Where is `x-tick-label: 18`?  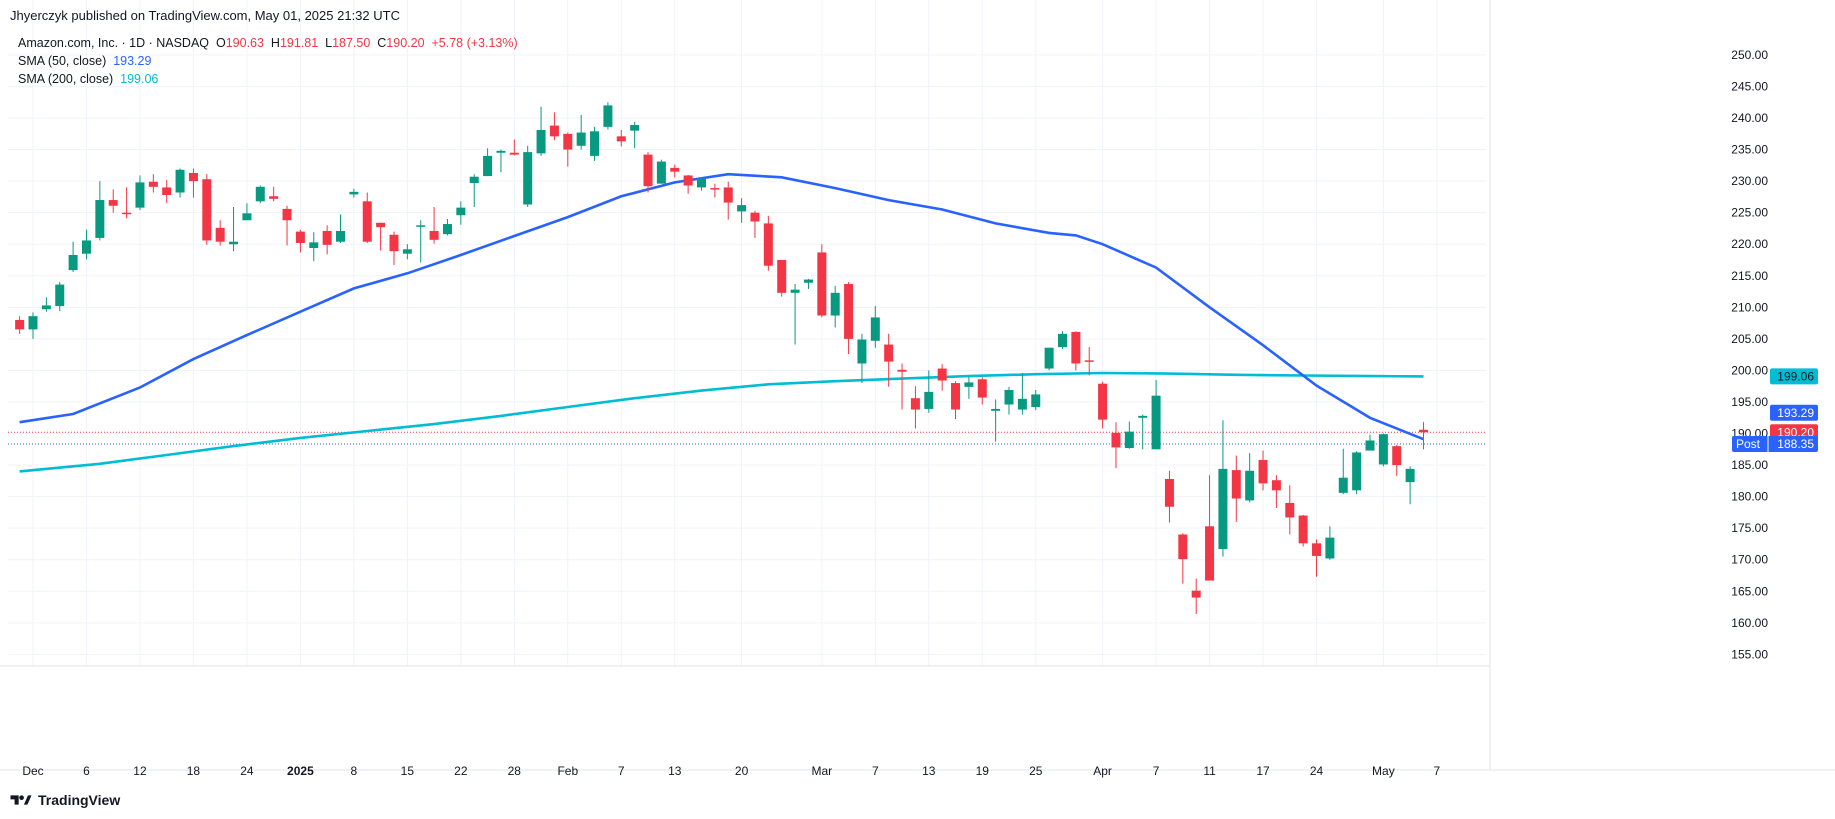
x-tick-label: 18 is located at coordinates (194, 771).